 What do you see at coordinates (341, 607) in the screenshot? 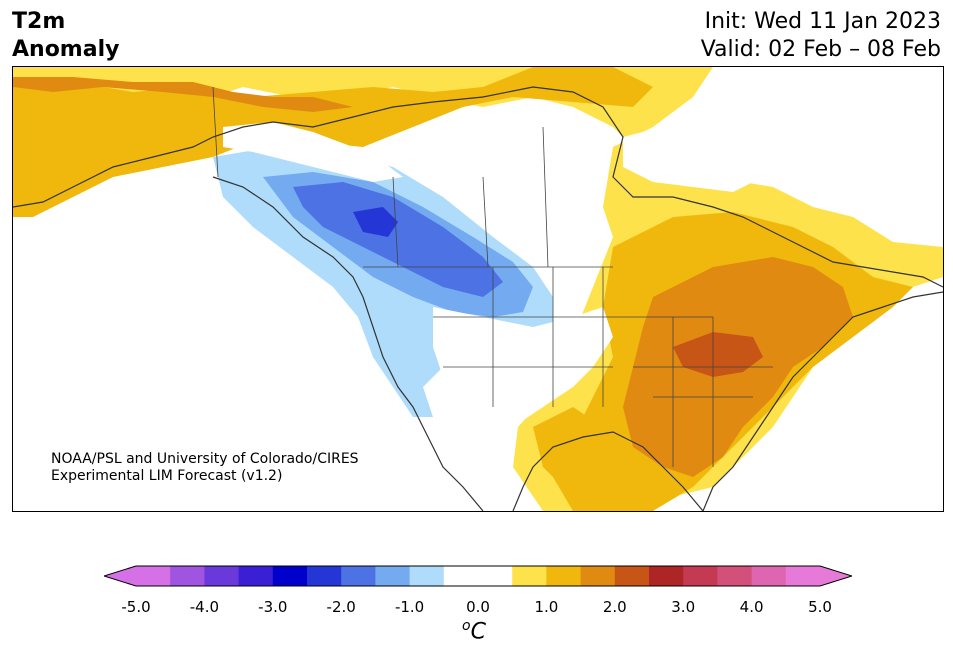
I see `colorbar-tick-label: -2.0` at bounding box center [341, 607].